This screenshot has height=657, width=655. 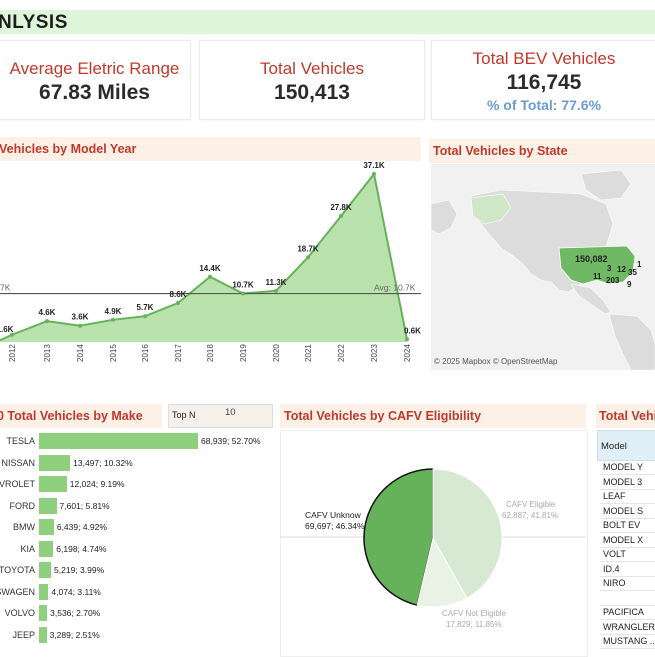 What do you see at coordinates (184, 415) in the screenshot?
I see `top-n-label: Top N` at bounding box center [184, 415].